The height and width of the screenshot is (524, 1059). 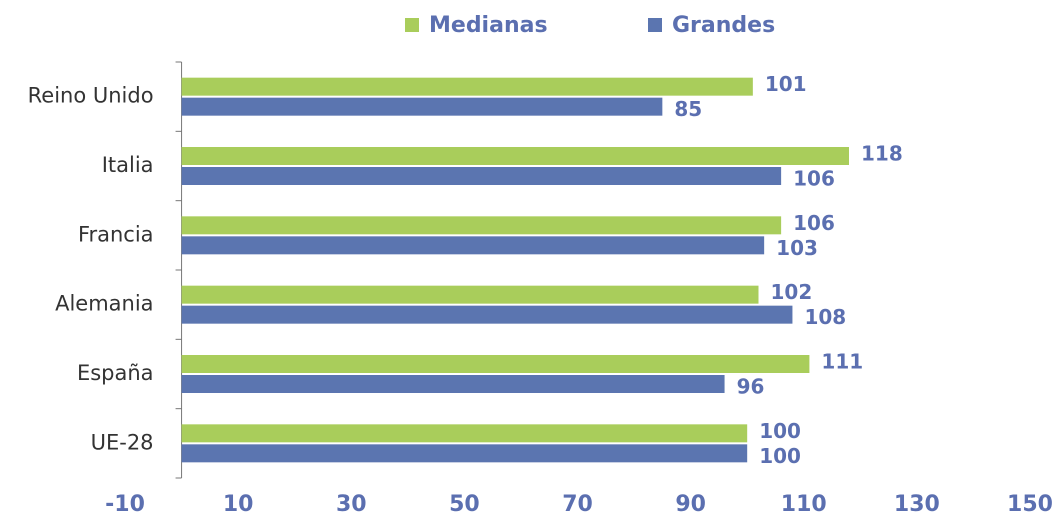 I want to click on x-tick-label: 90, so click(x=690, y=504).